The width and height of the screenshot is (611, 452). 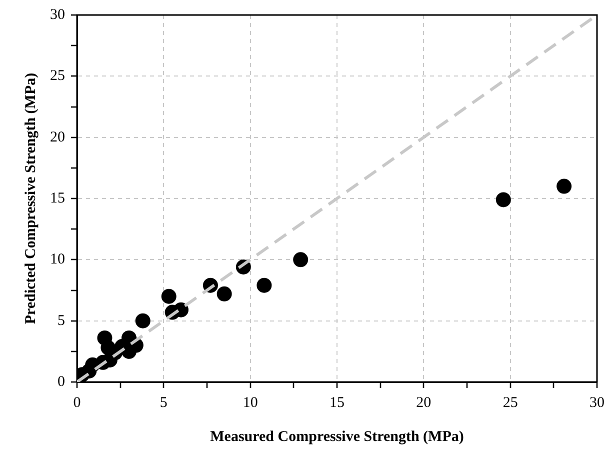 I want to click on y-axis-title: Predicted Compressive Strength (MPa), so click(x=30, y=198).